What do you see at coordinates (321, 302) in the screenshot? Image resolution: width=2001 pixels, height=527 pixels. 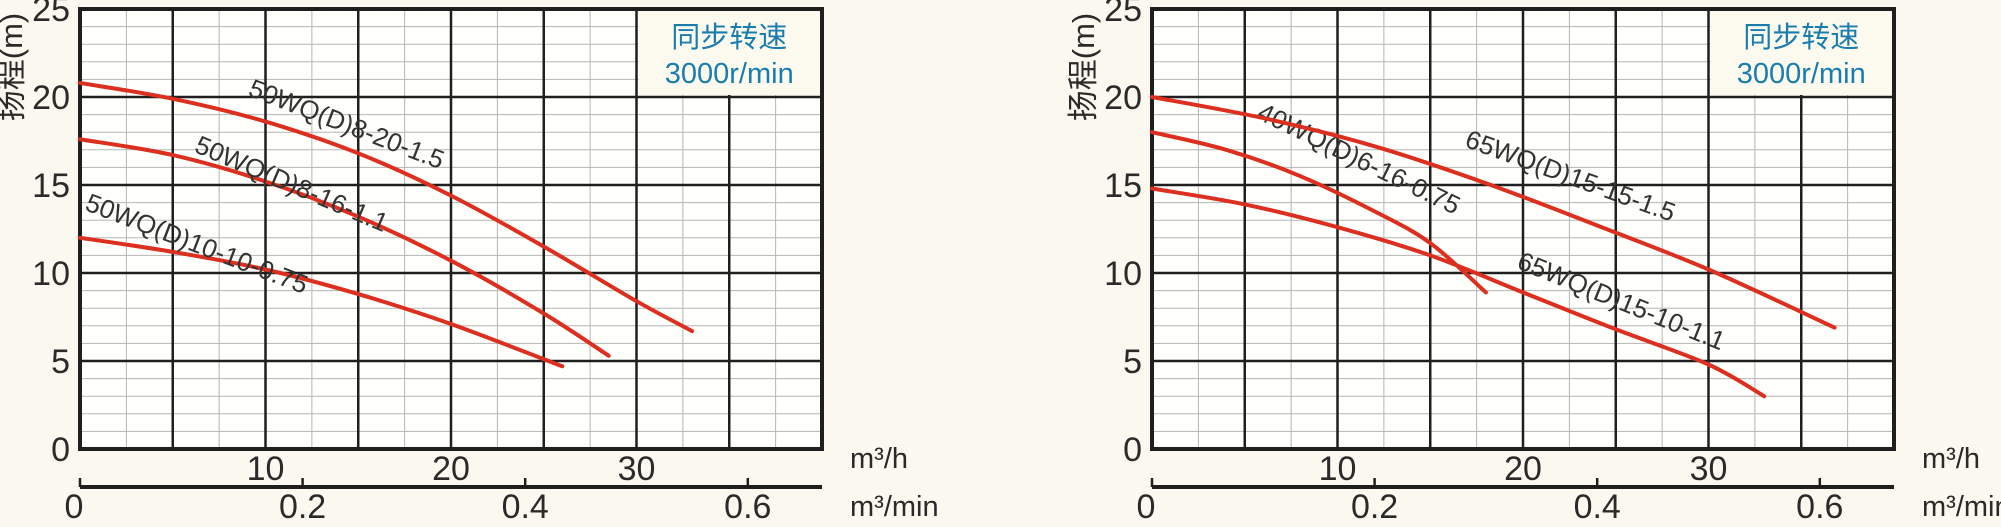 I see `pump-curve-50WQ(D)10-10-0.75` at bounding box center [321, 302].